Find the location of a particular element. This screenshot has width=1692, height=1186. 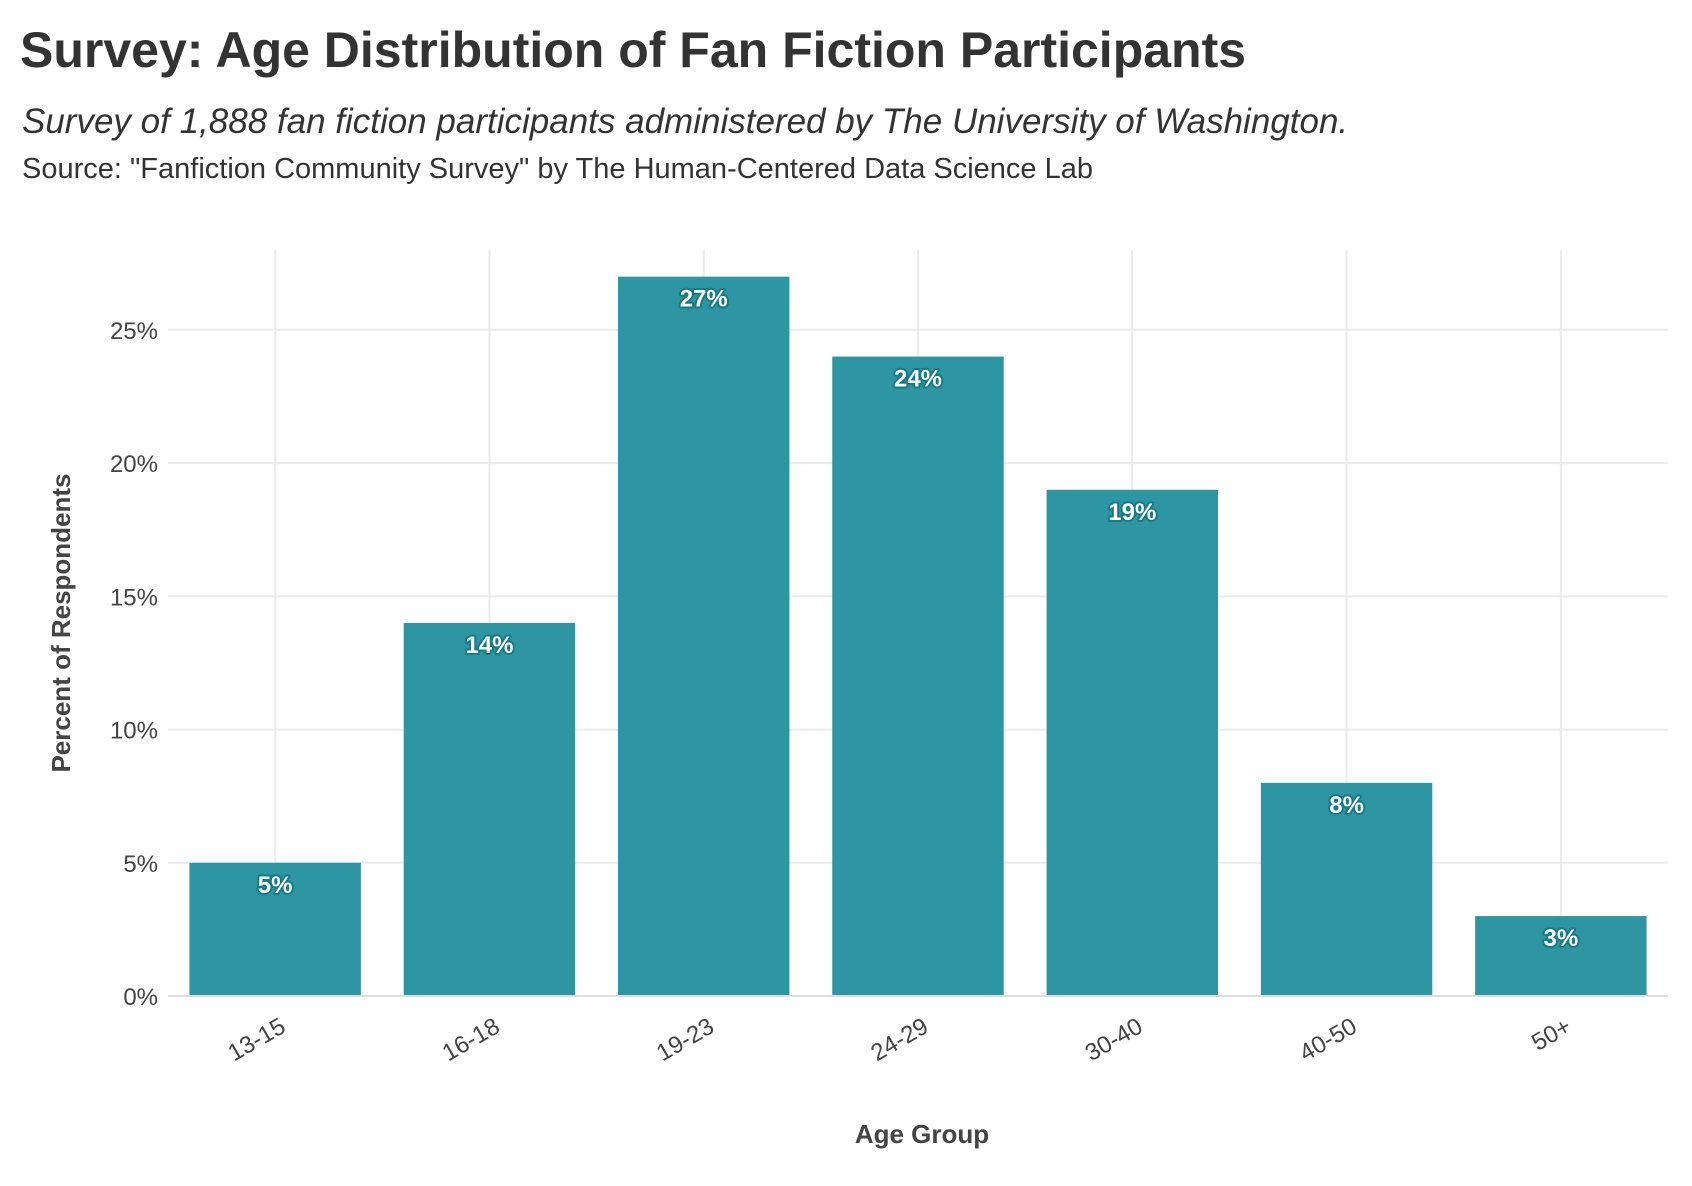

data-label-16-18: 14% is located at coordinates (489, 645).